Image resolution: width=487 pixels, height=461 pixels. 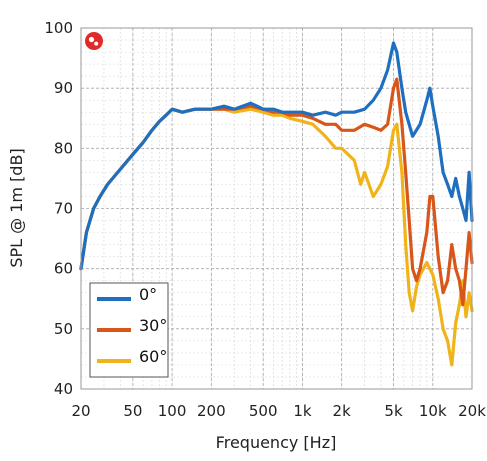 What do you see at coordinates (63, 389) in the screenshot?
I see `y-tick-label: 40` at bounding box center [63, 389].